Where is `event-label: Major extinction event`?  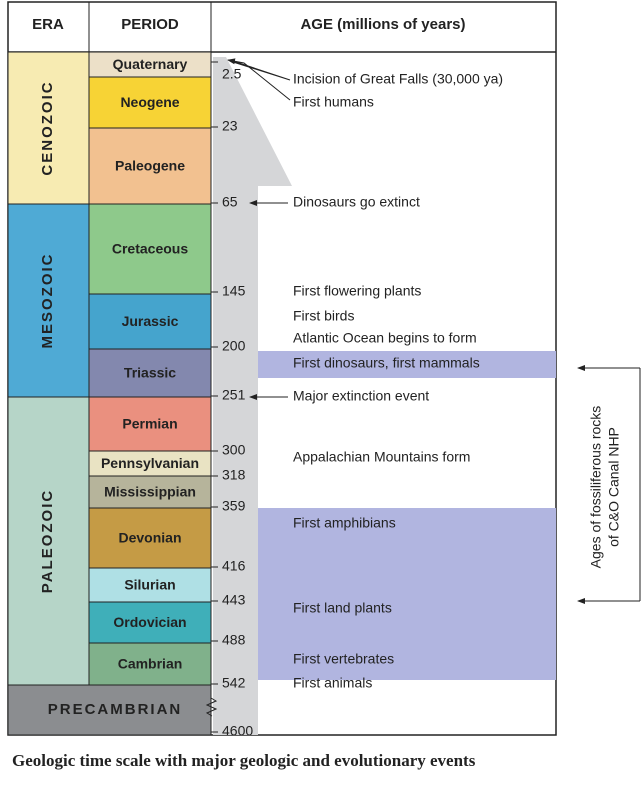 event-label: Major extinction event is located at coordinates (361, 396).